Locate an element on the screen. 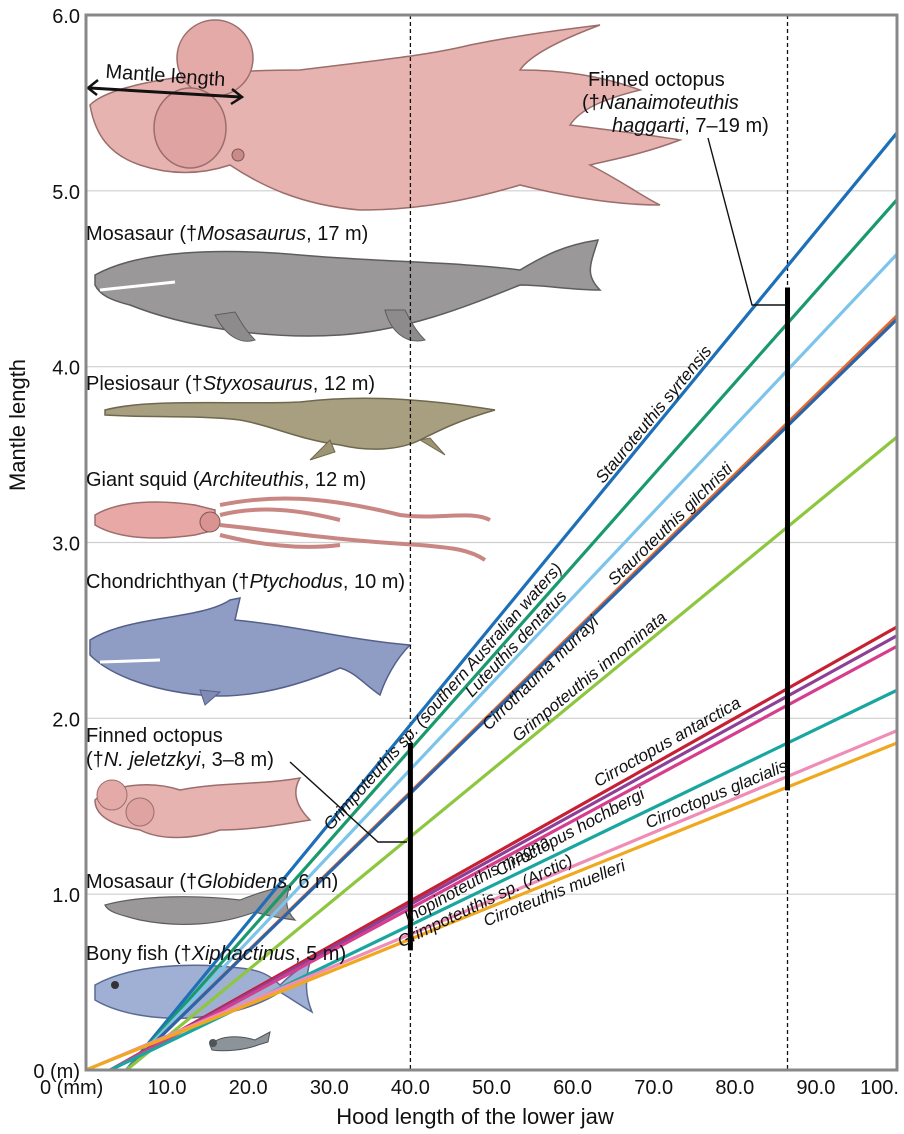  squid-illustration is located at coordinates (292, 529).